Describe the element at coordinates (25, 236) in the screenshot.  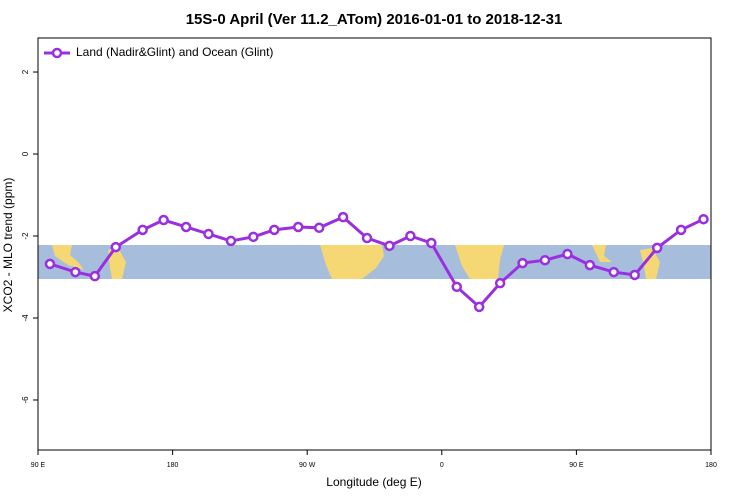
I see `y-tick-label: -2` at that location.